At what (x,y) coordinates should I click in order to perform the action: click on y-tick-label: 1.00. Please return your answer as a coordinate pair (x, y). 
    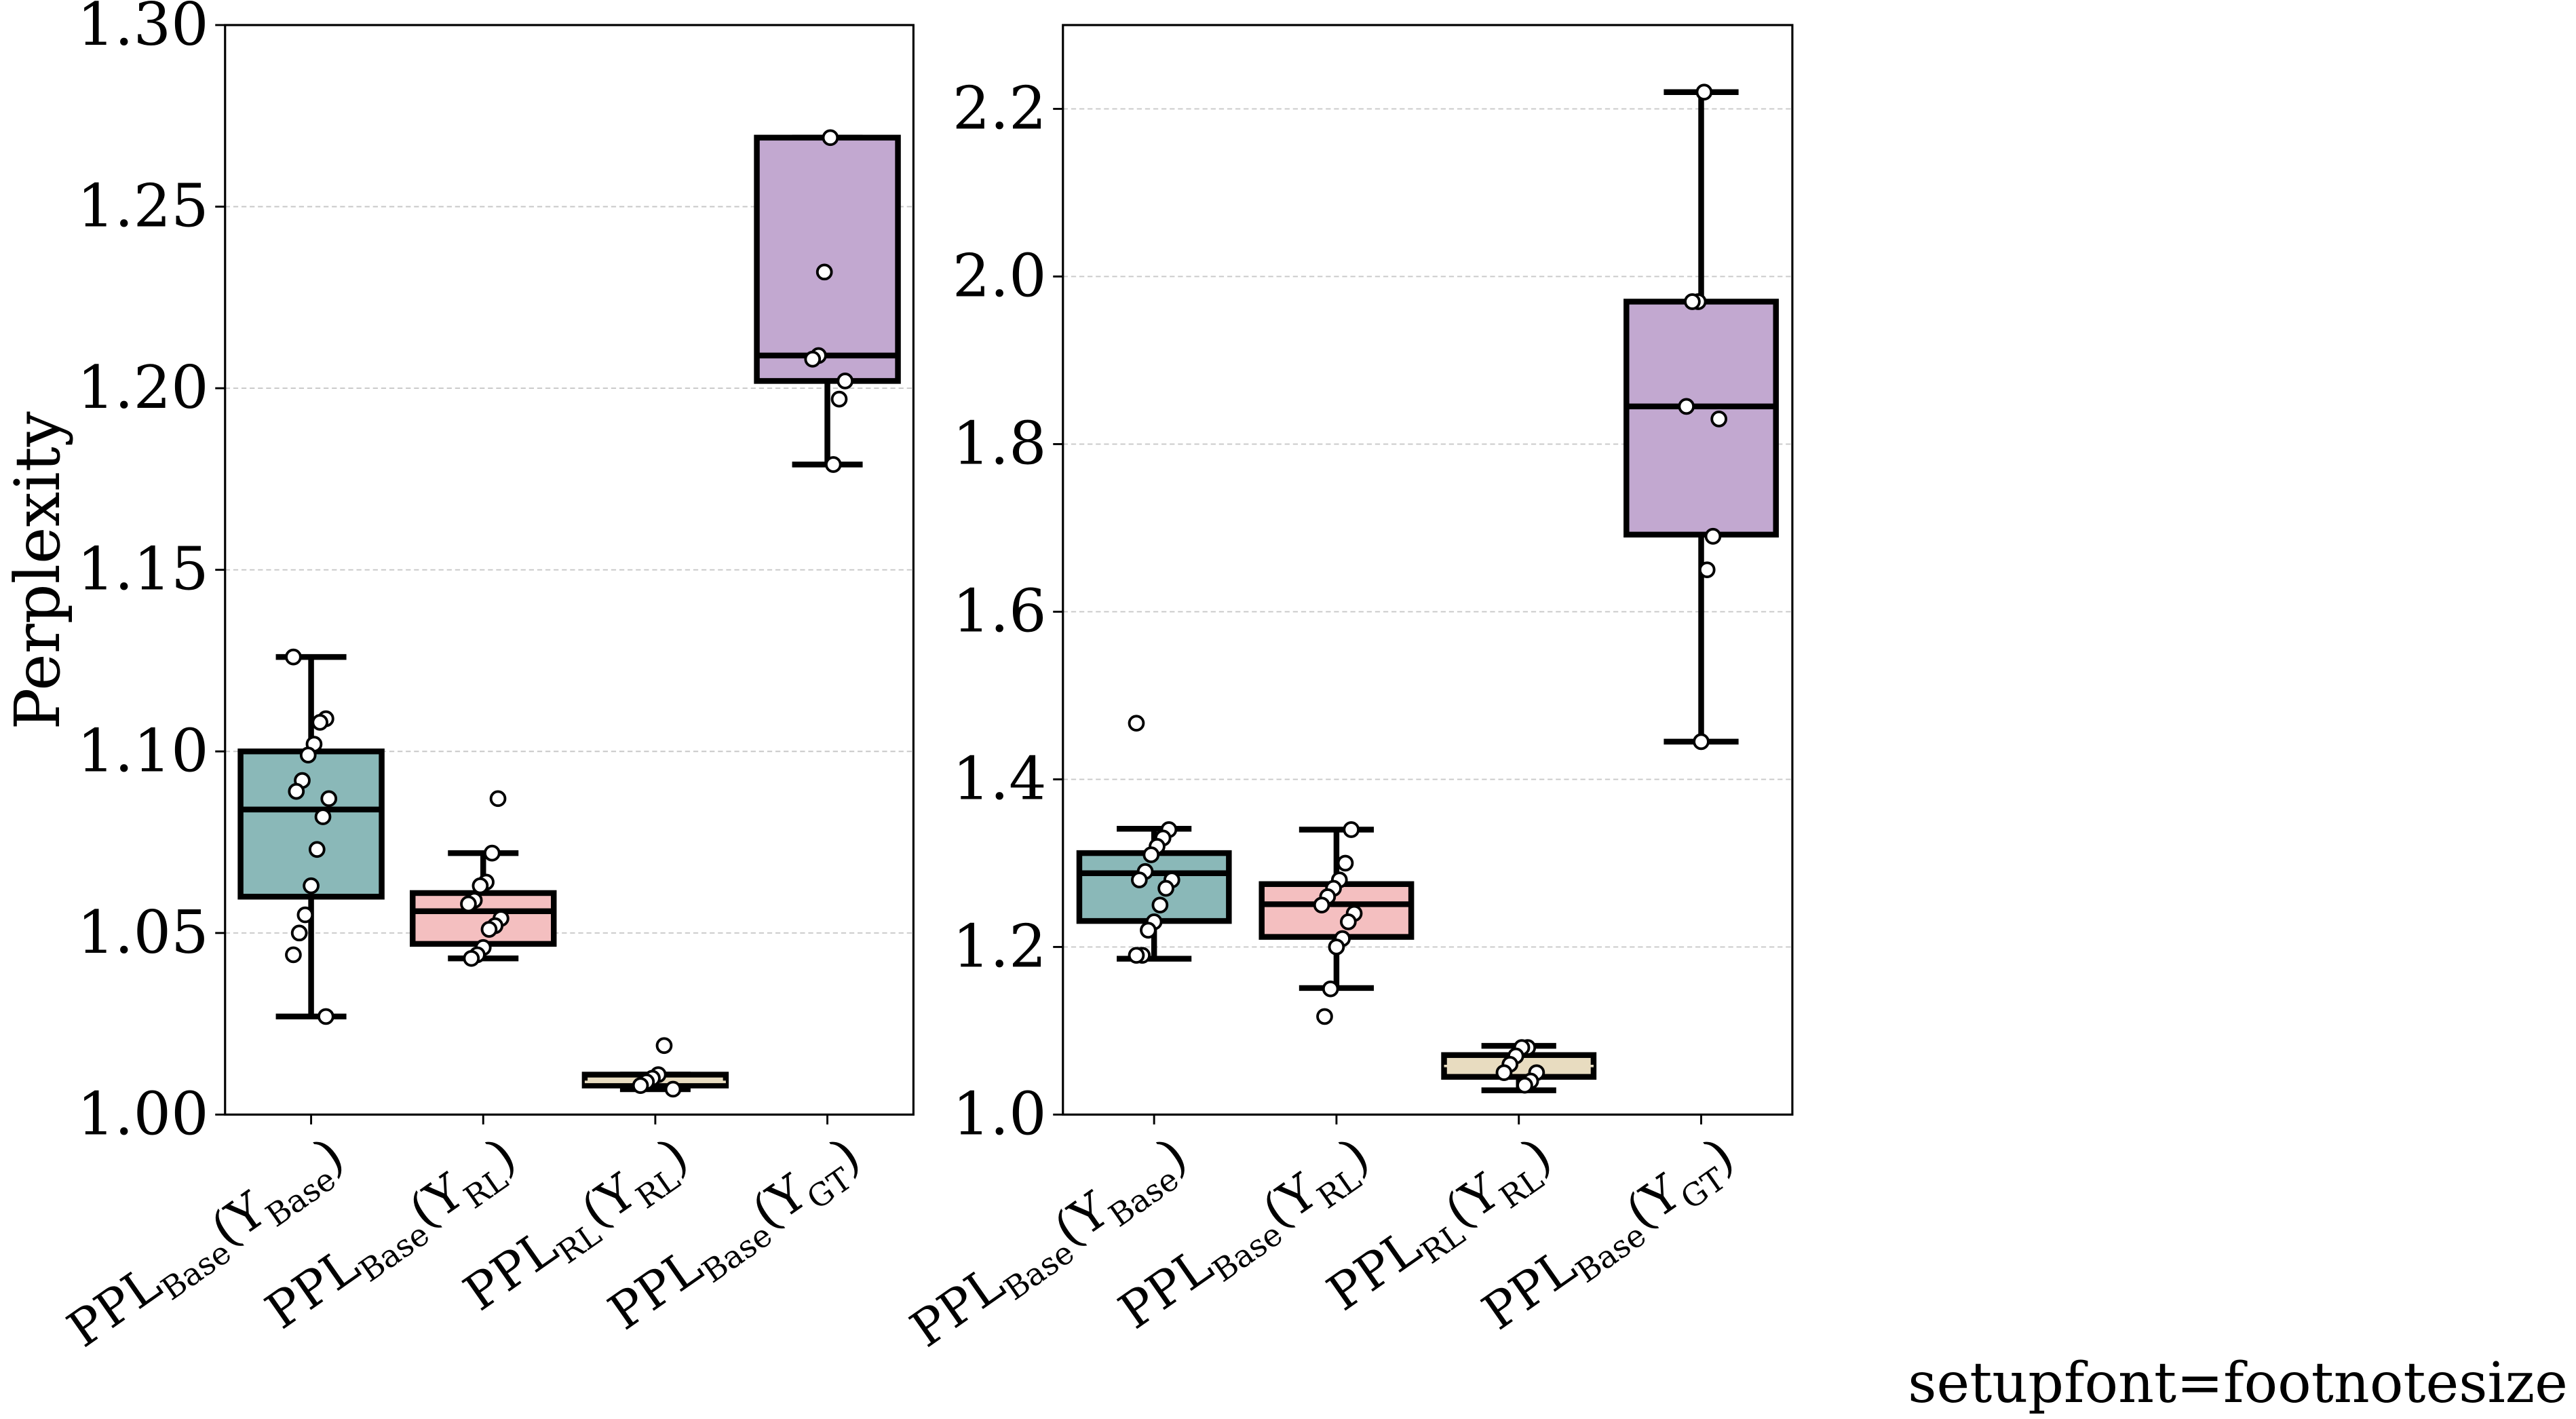
    Looking at the image, I should click on (142, 1113).